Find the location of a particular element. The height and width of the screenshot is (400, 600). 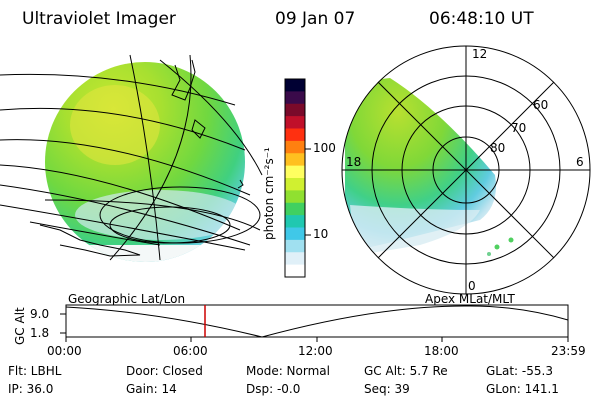

colorbar-unit-label: photon cm⁻²s⁻¹ is located at coordinates (269, 193).